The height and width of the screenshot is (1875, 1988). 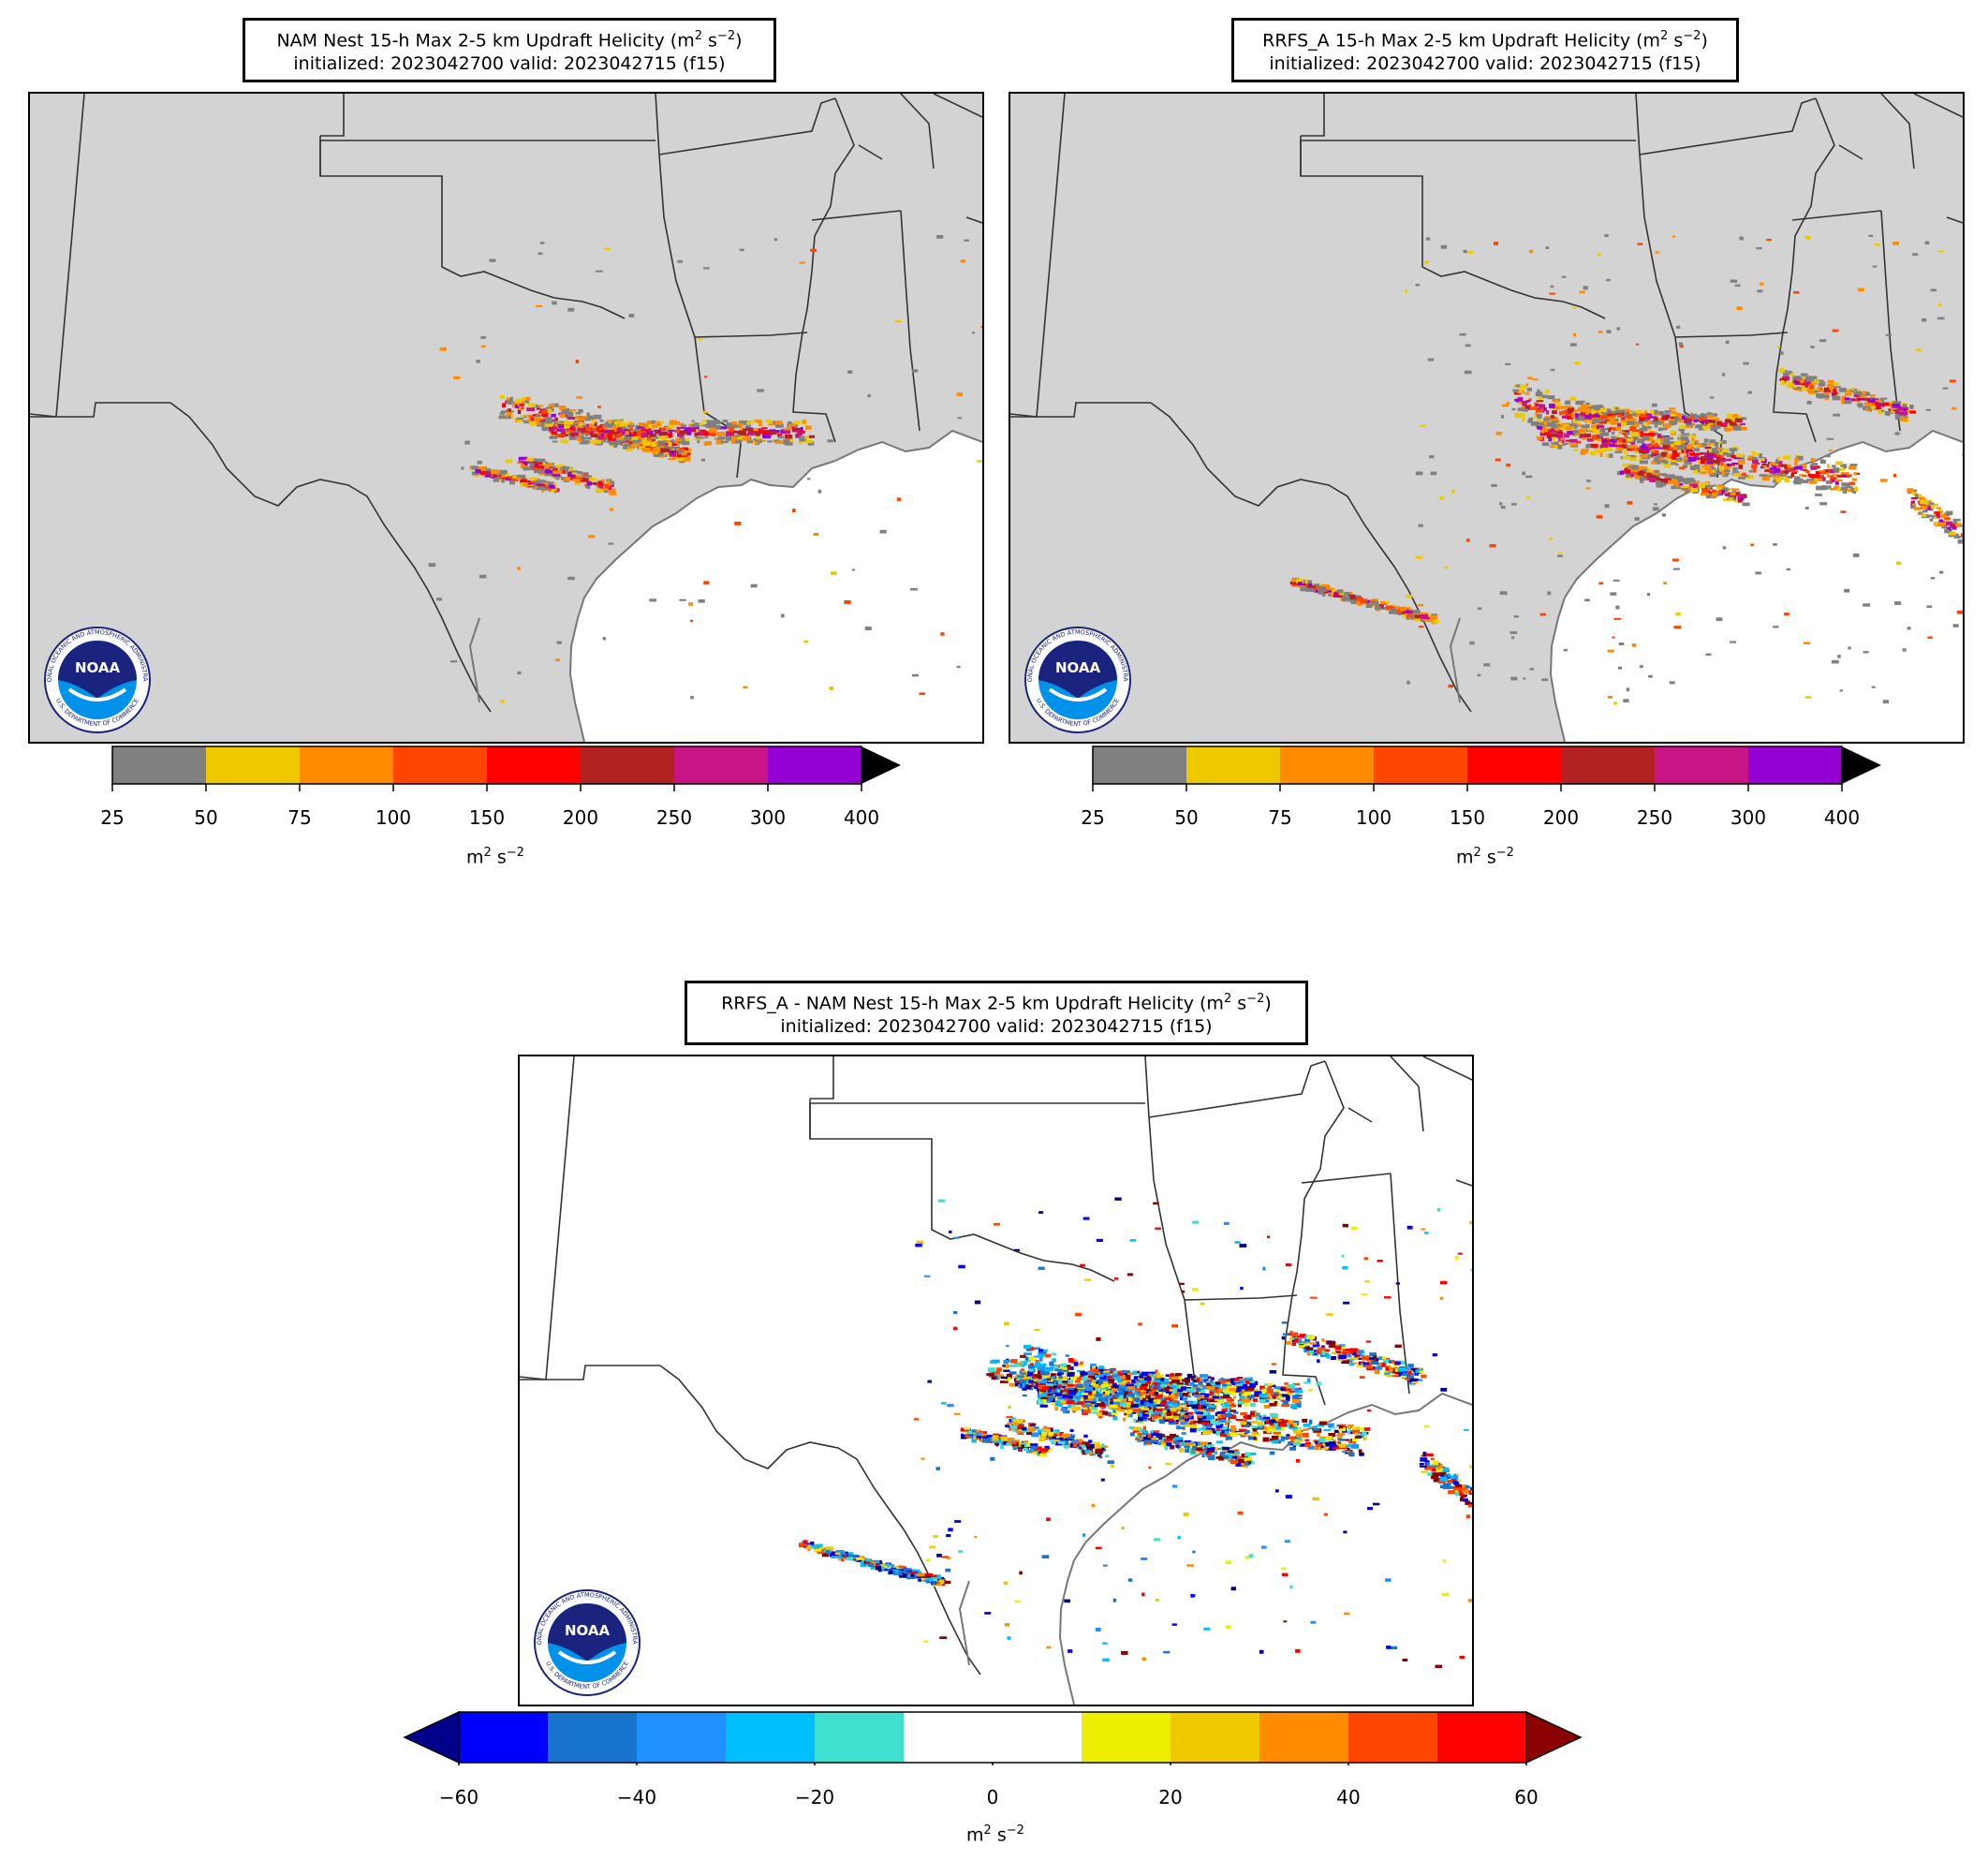 What do you see at coordinates (1521, 810) in the screenshot?
I see `rrfs-colorbar: 25 50 75 100 150 200 250 300 400 m2 s−2` at bounding box center [1521, 810].